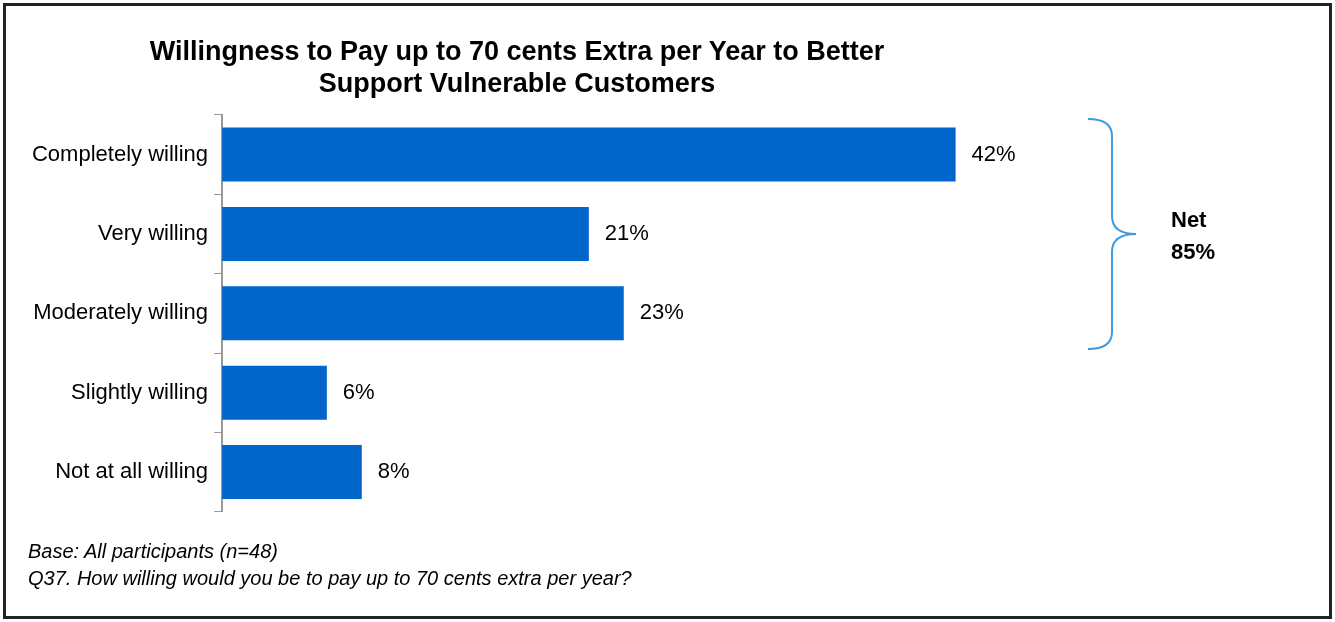  I want to click on text: Q37. How willing would you be to pay up to 70 cents extra per year?, so click(330, 578).